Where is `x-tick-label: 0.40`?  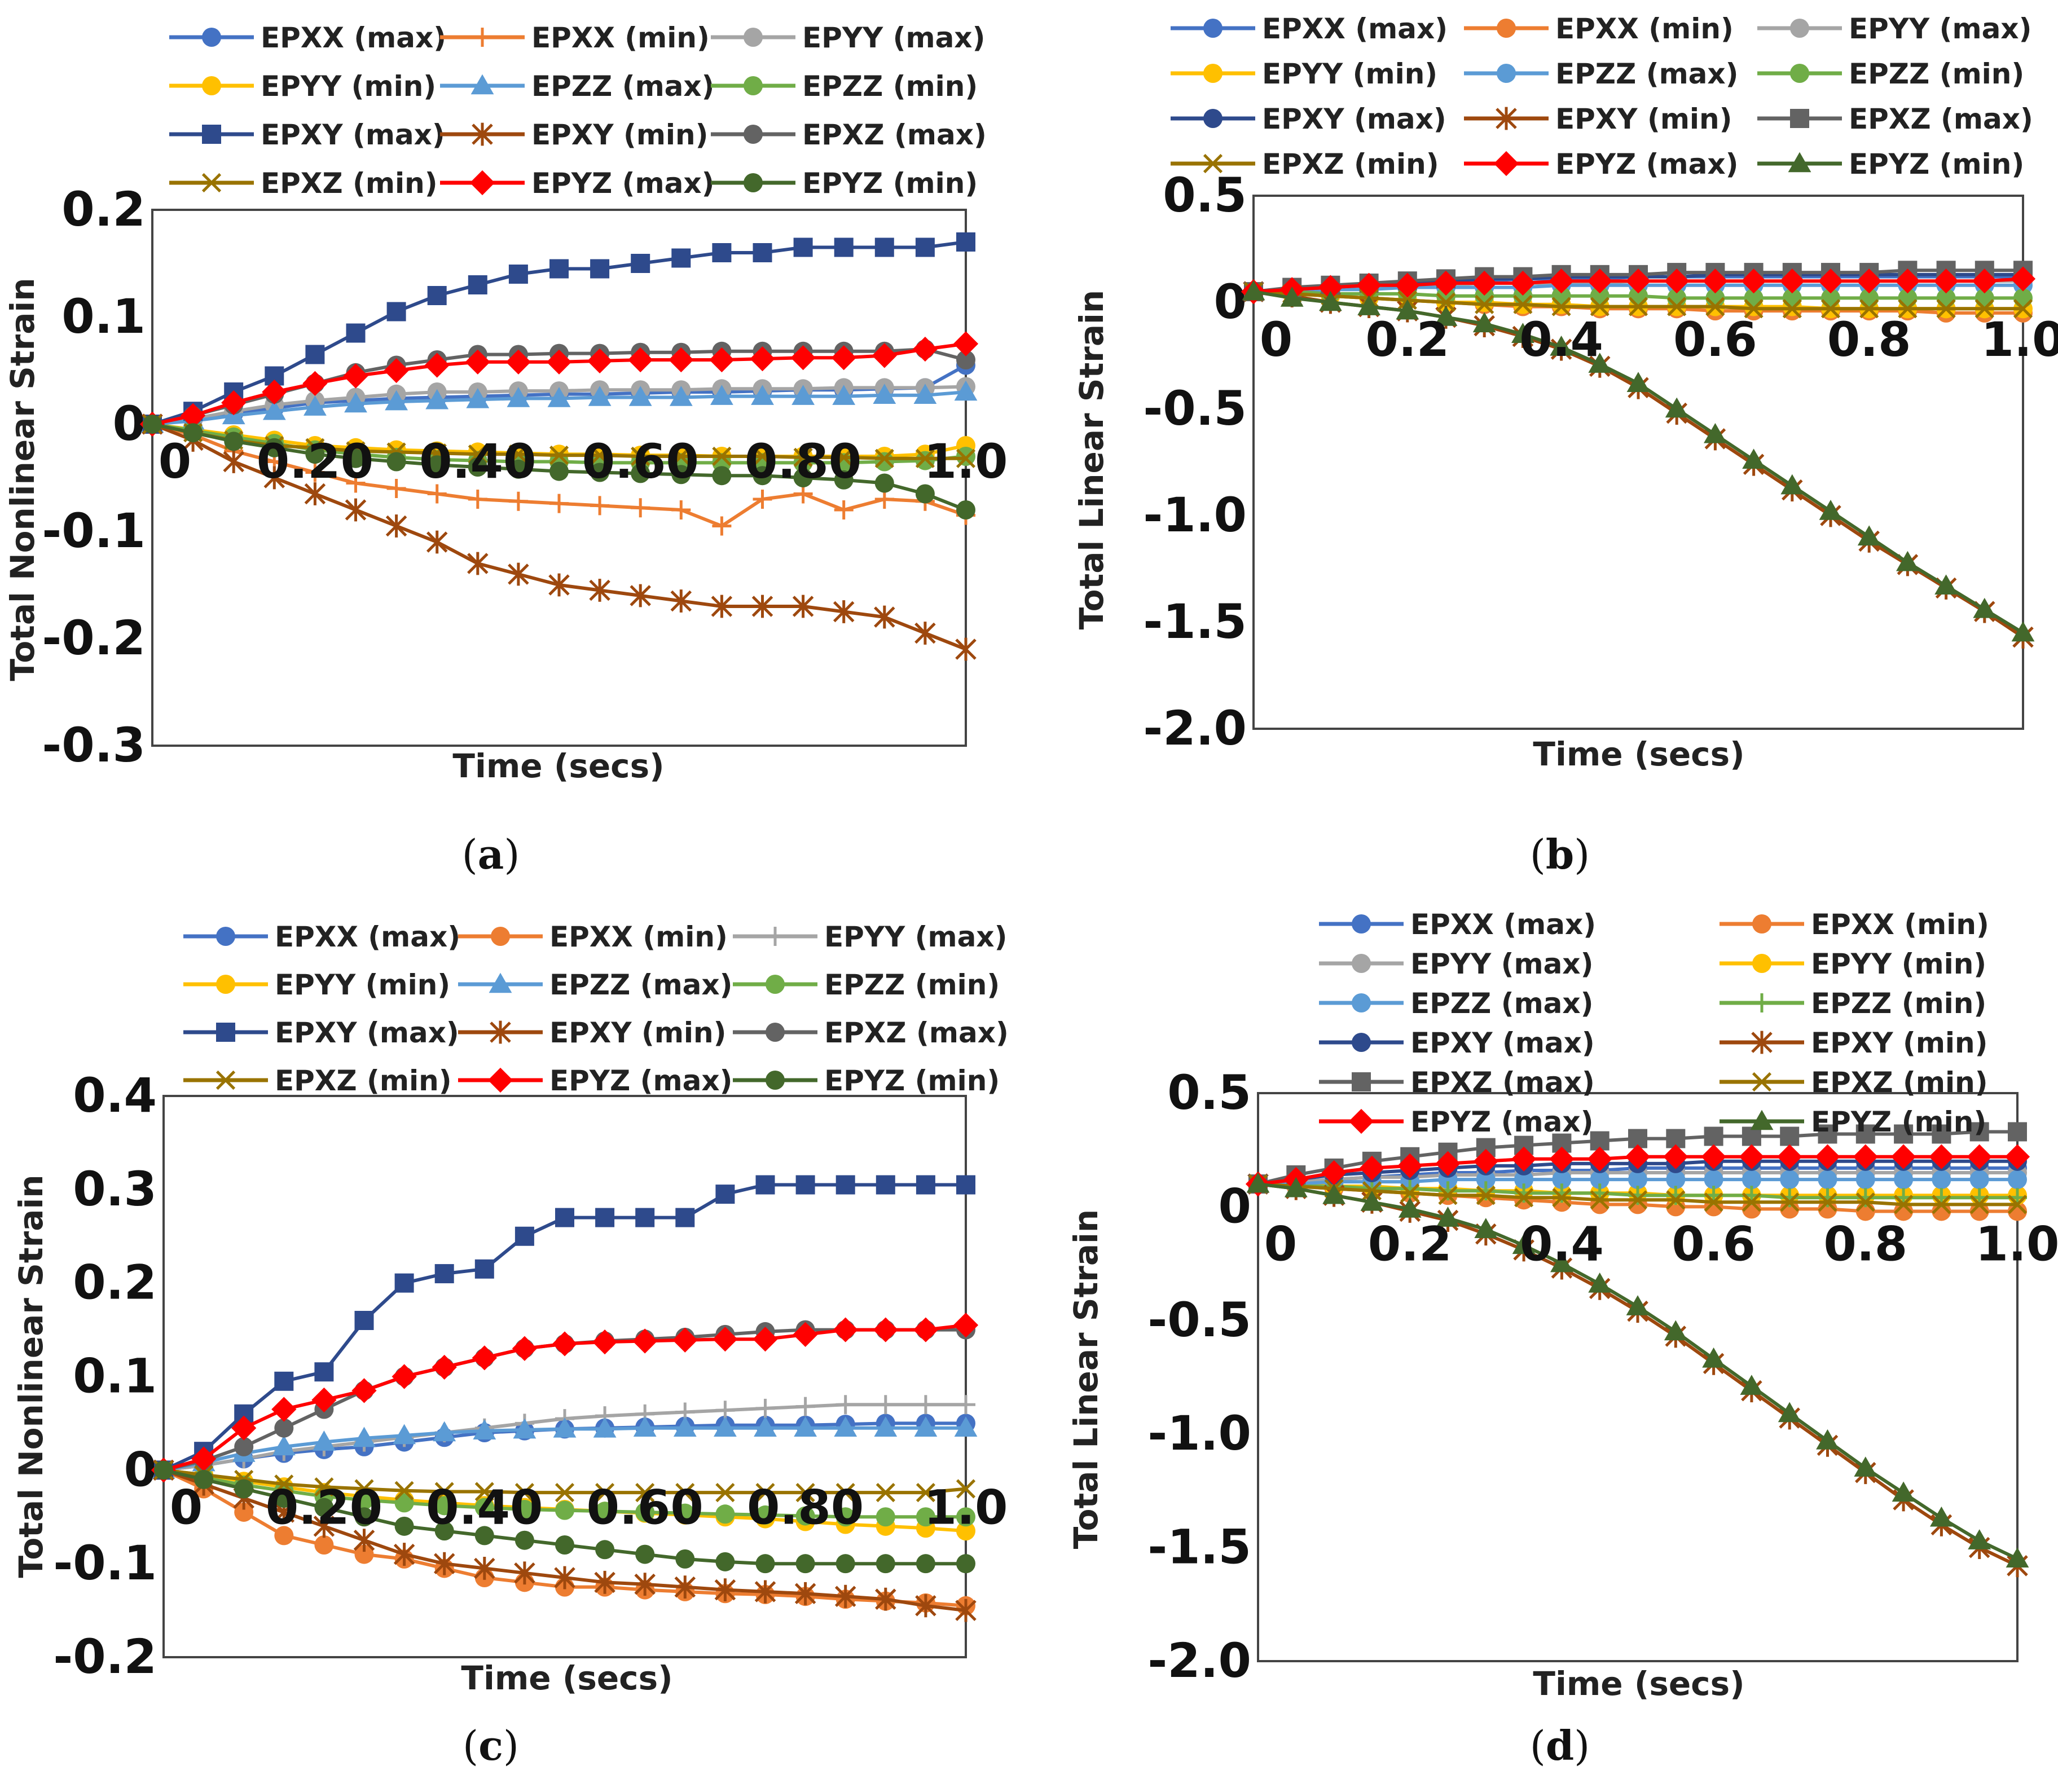
x-tick-label: 0.40 is located at coordinates (478, 461).